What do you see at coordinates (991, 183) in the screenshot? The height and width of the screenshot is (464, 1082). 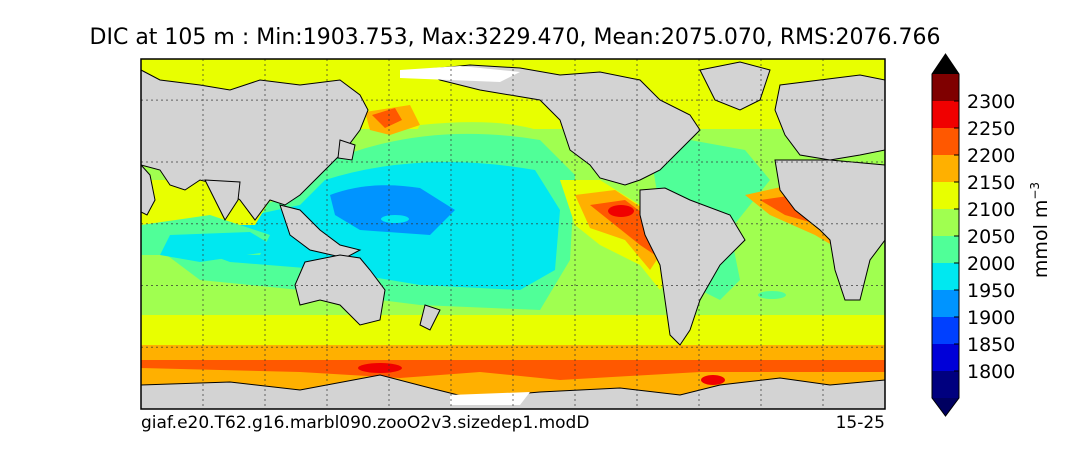 I see `colorbar-tick-label: 2150` at bounding box center [991, 183].